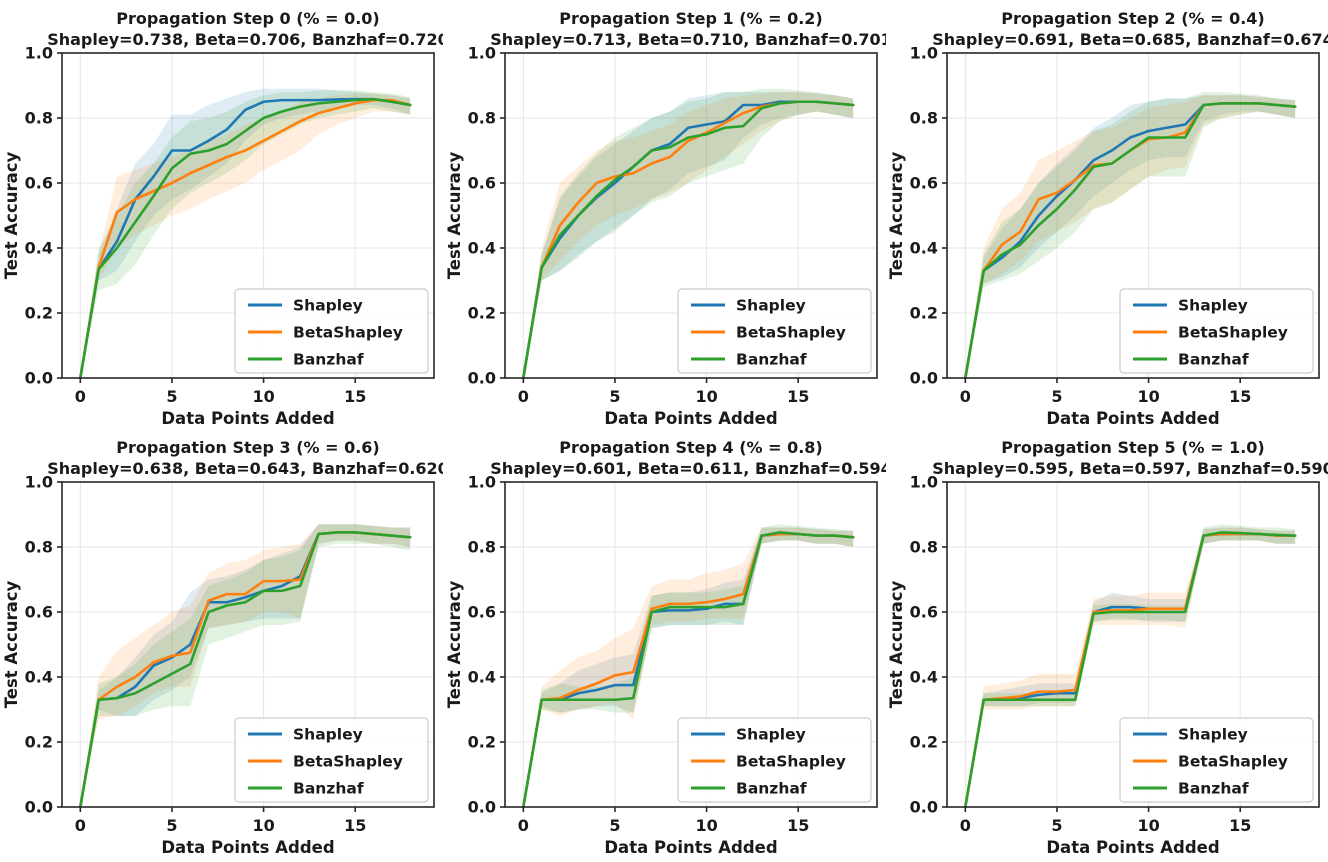  What do you see at coordinates (1133, 18) in the screenshot?
I see `subplot-title: Propagation Step 2 (% = 0.4)` at bounding box center [1133, 18].